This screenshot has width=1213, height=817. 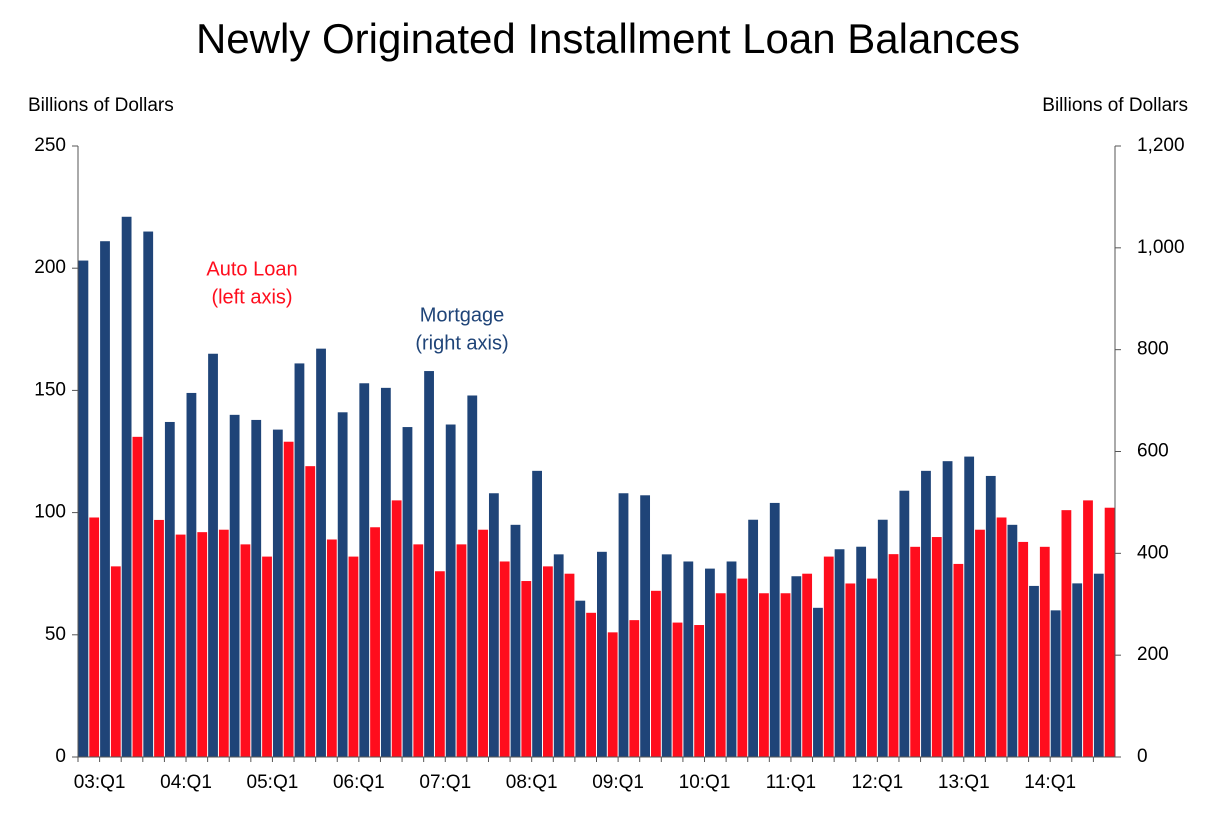 What do you see at coordinates (791, 782) in the screenshot?
I see `x-tick-label: 11:Q1` at bounding box center [791, 782].